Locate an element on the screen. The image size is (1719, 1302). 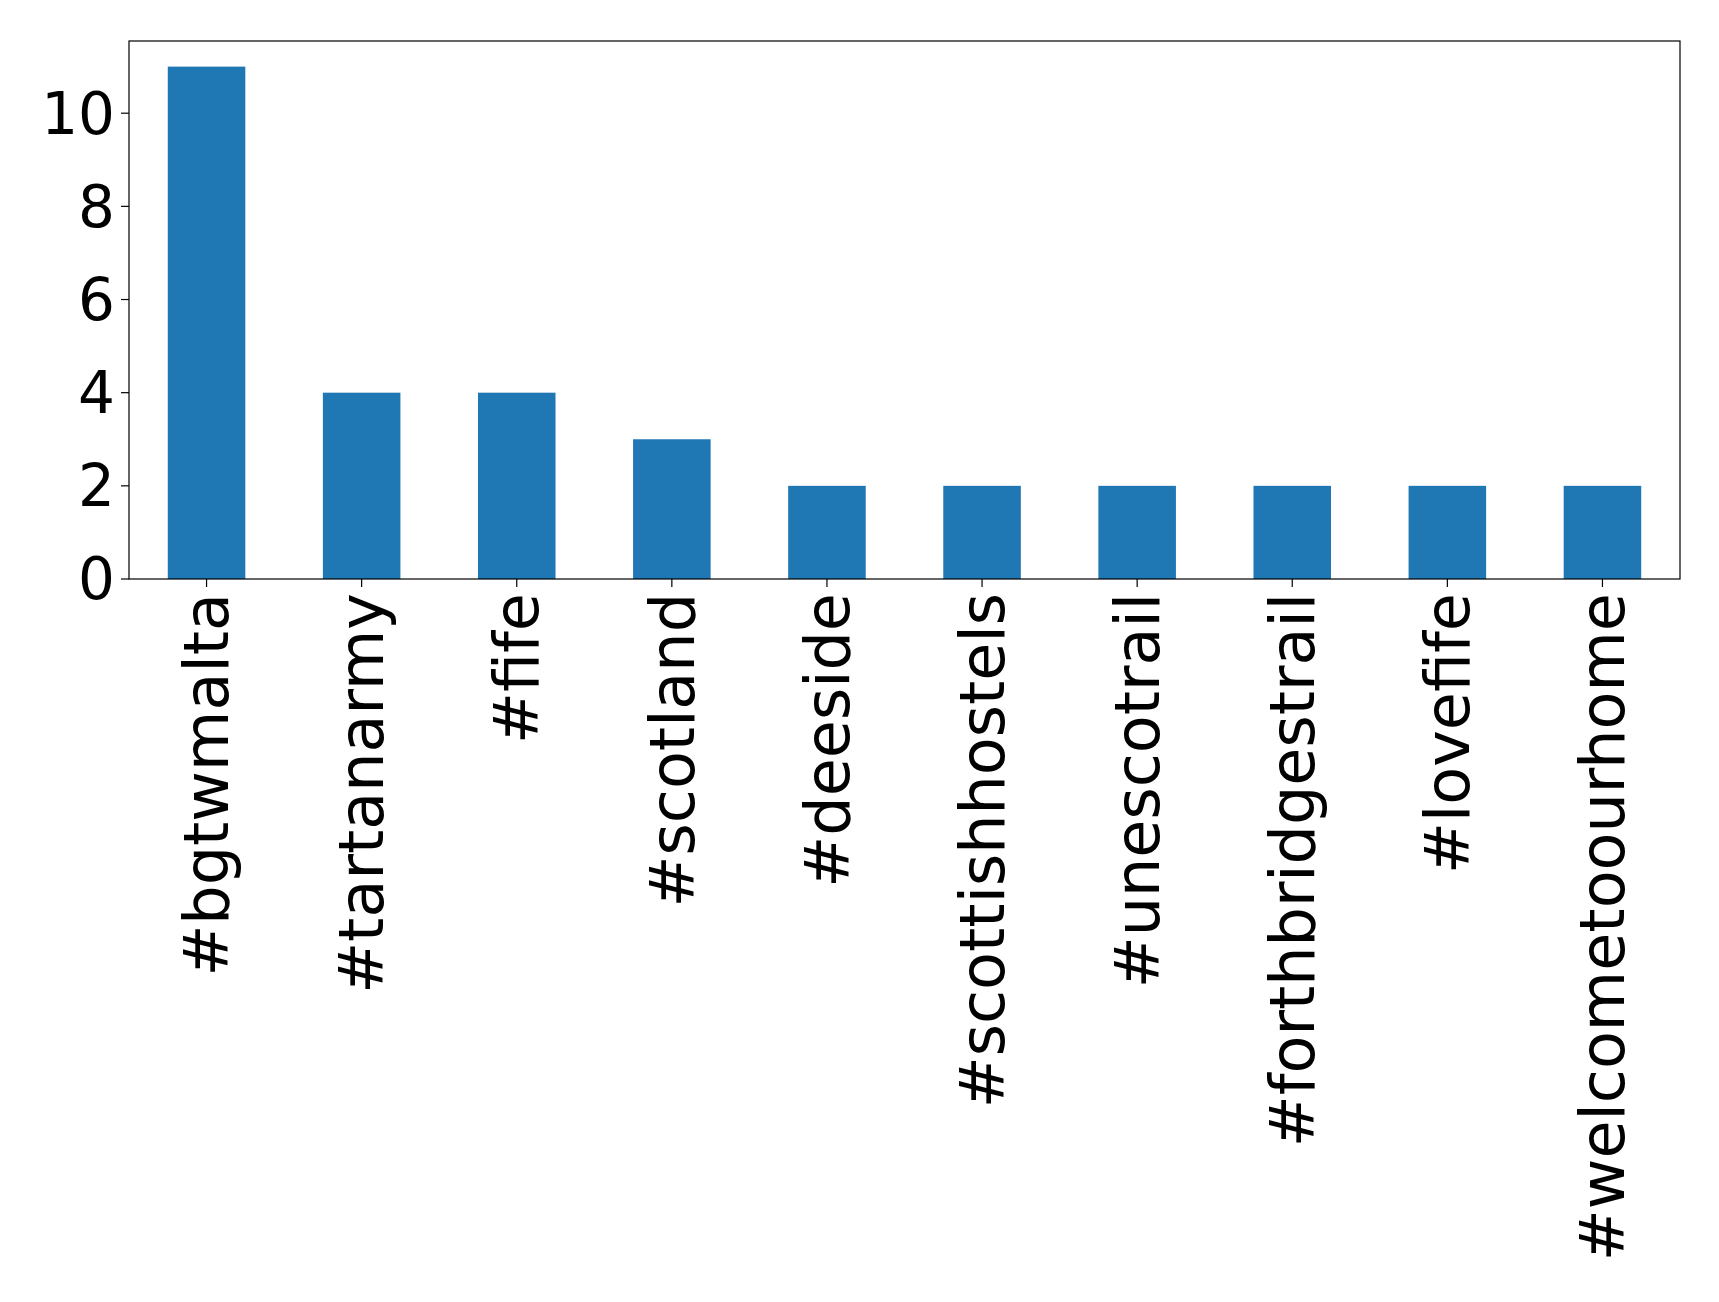
y-tick-label: 4 is located at coordinates (96, 392).